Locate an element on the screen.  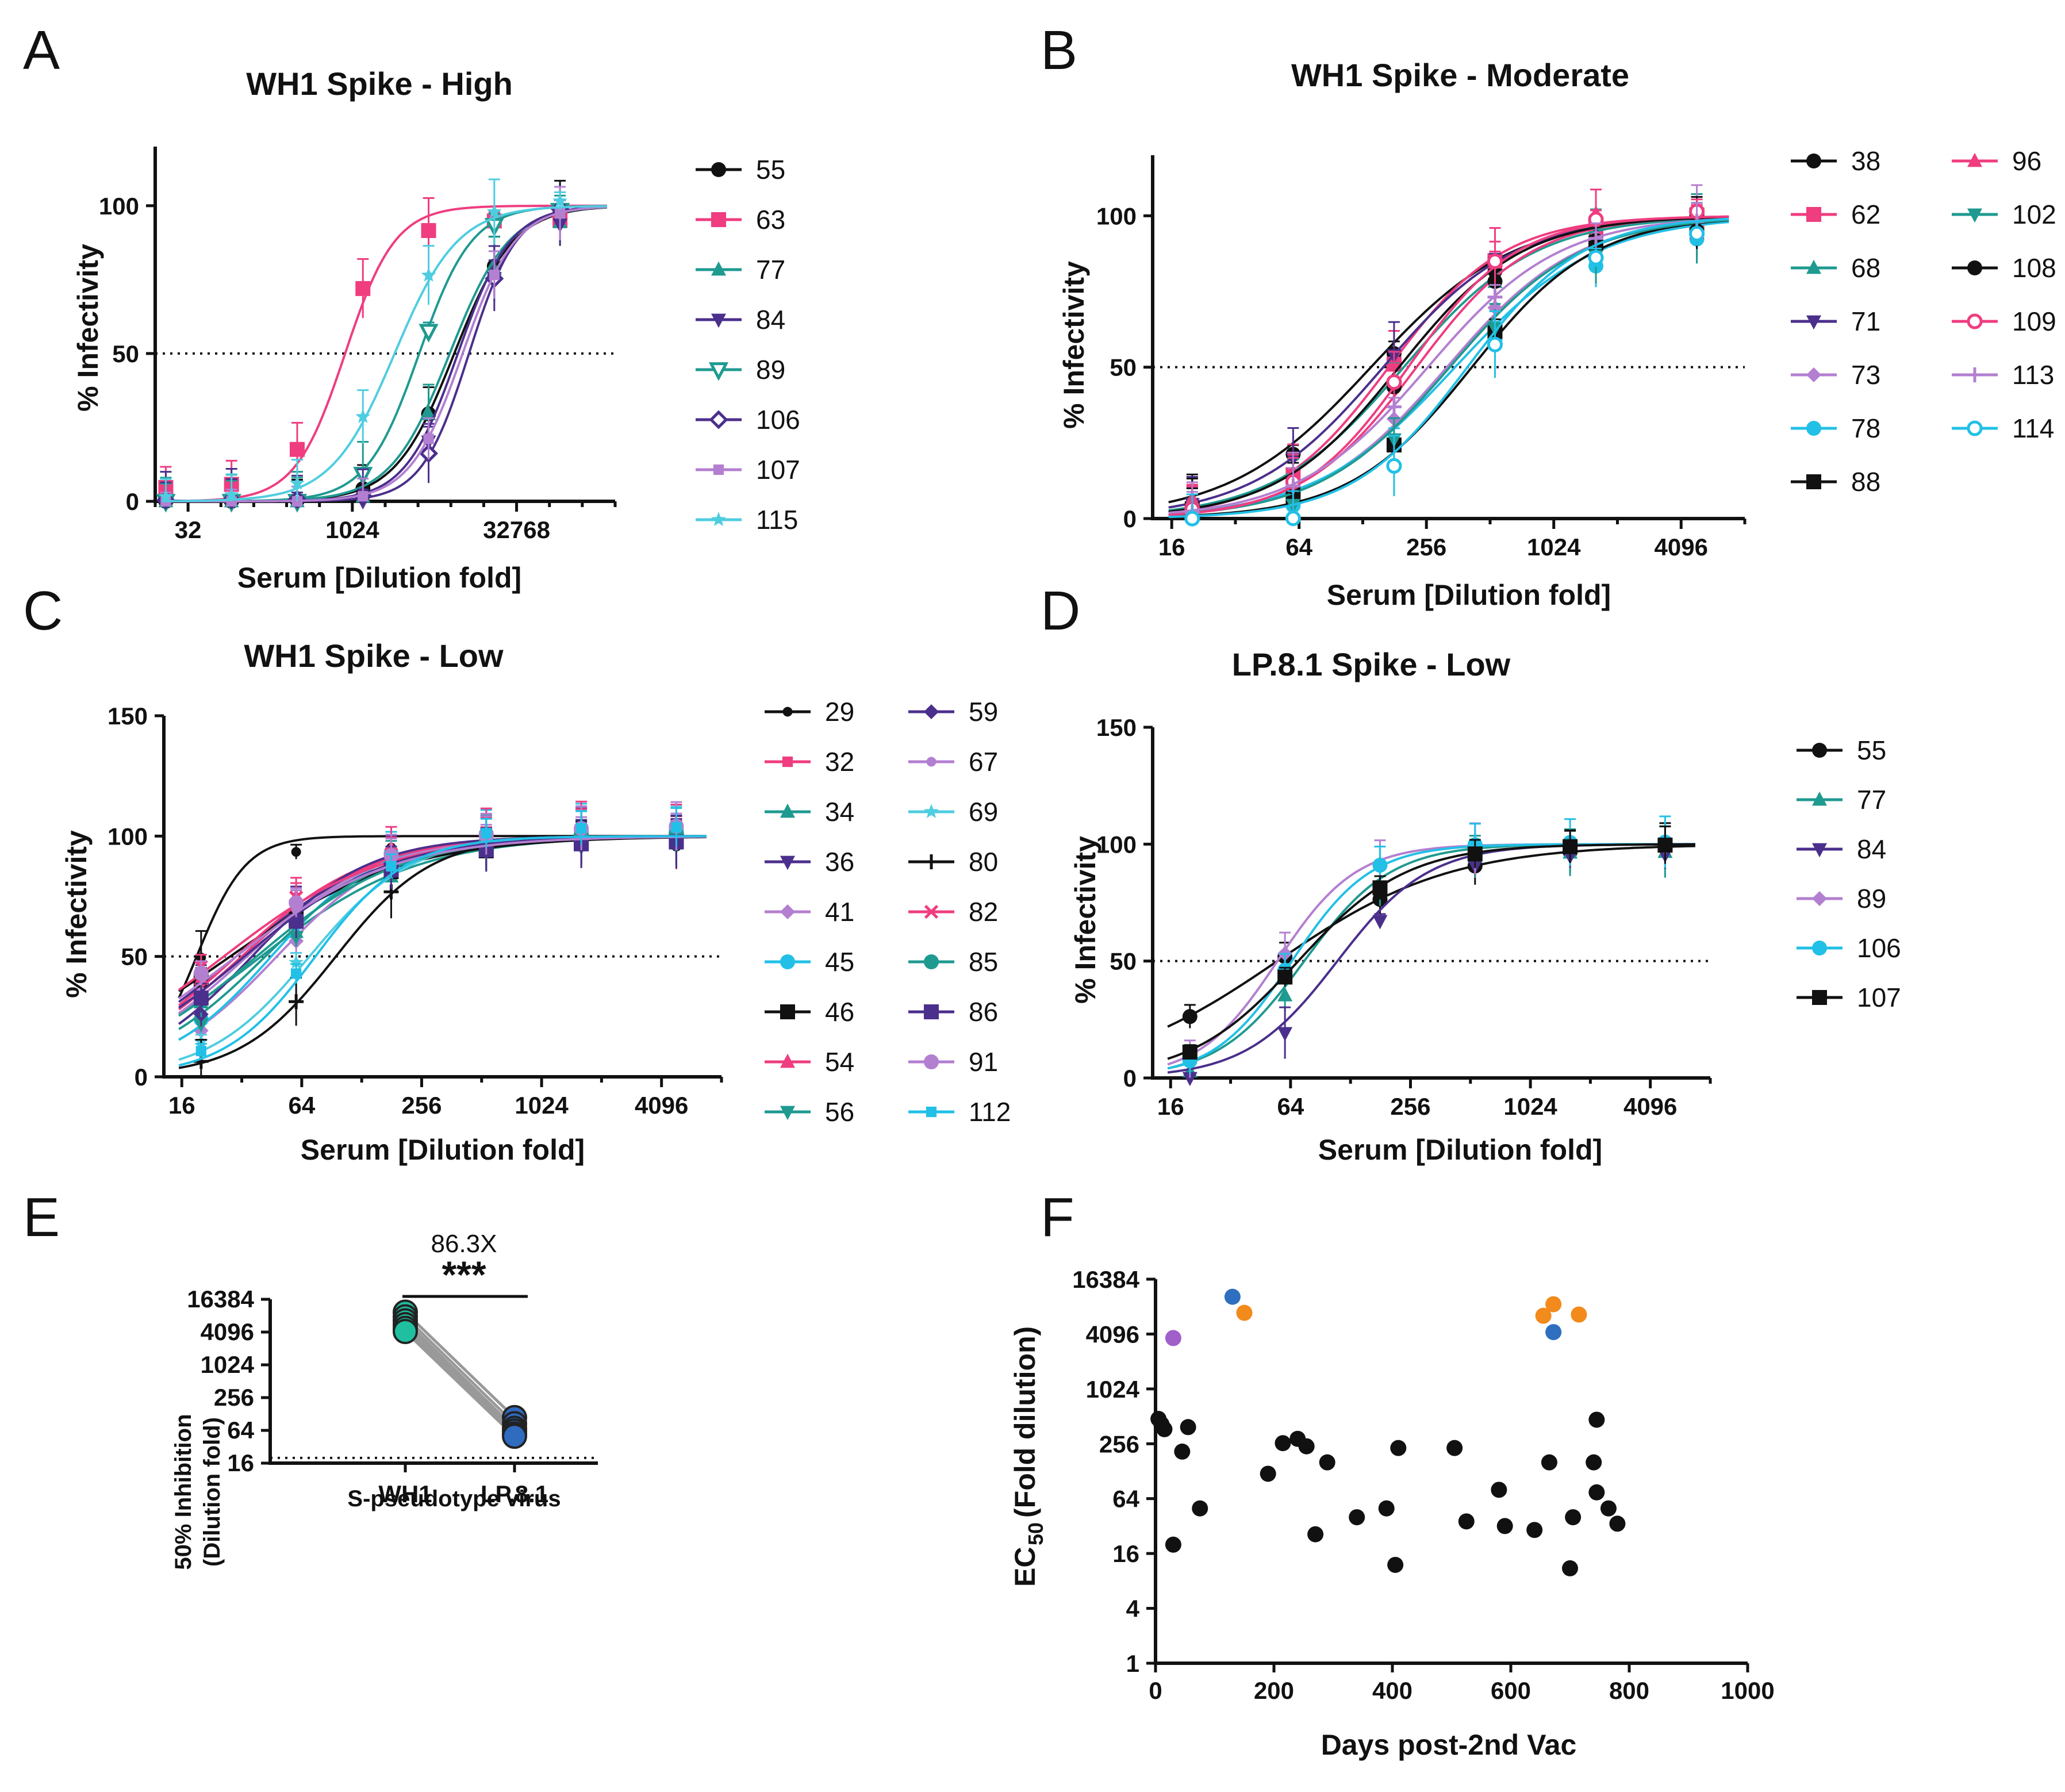
legend-label: 89 is located at coordinates (1871, 899).